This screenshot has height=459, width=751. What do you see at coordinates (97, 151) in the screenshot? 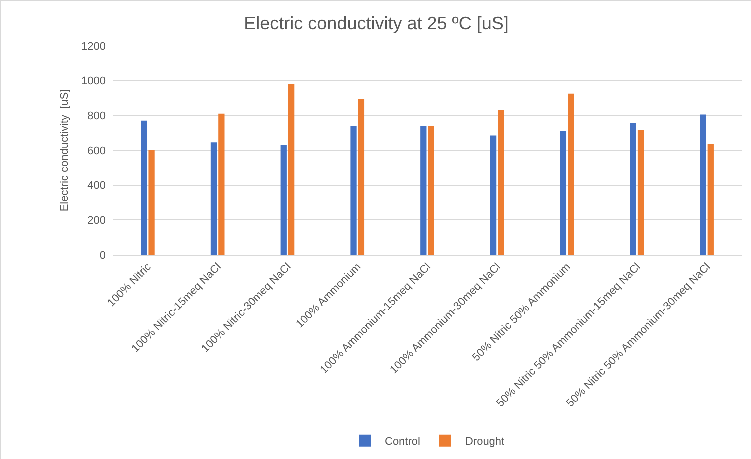
I see `y-tick-label: 600` at bounding box center [97, 151].